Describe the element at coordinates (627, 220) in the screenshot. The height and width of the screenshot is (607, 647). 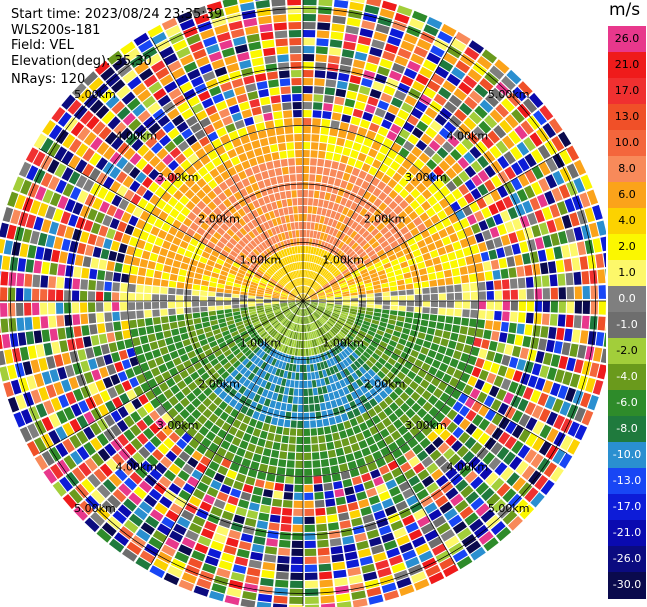
I see `colorbar-label: 4.0` at that location.